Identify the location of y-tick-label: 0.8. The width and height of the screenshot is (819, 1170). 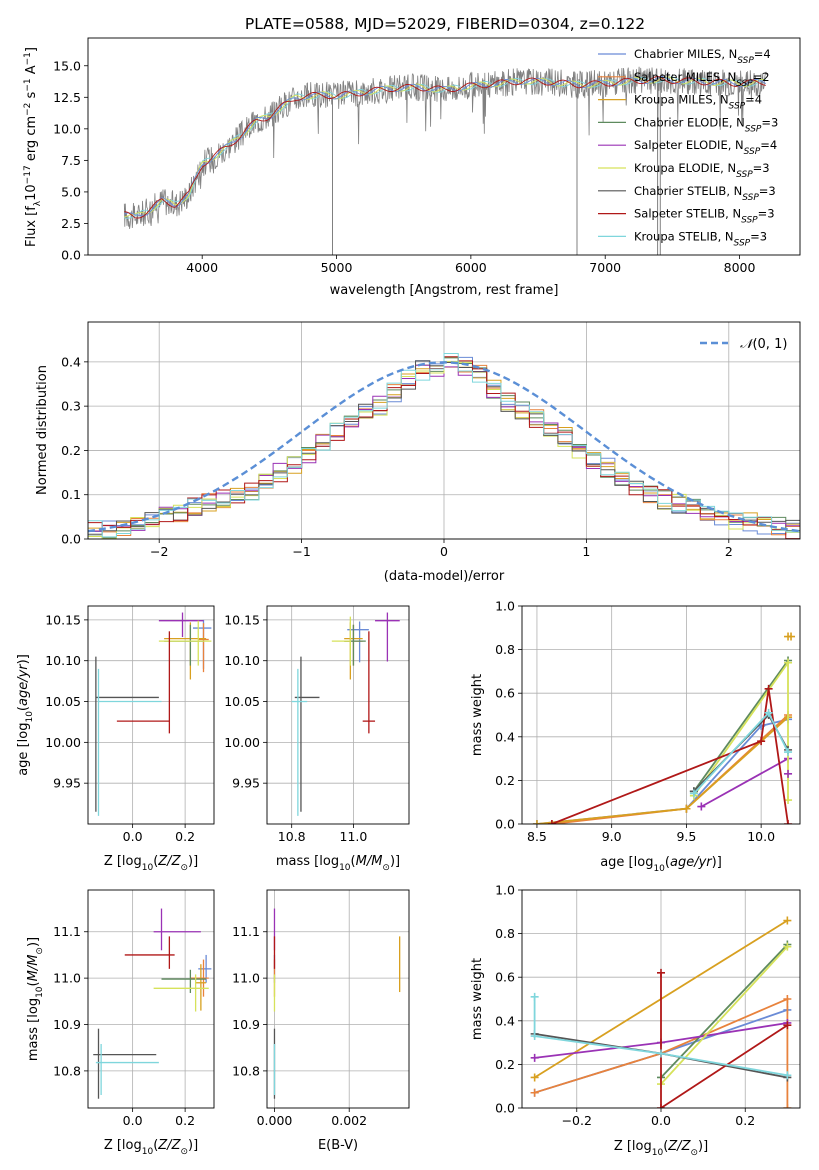
(505, 649).